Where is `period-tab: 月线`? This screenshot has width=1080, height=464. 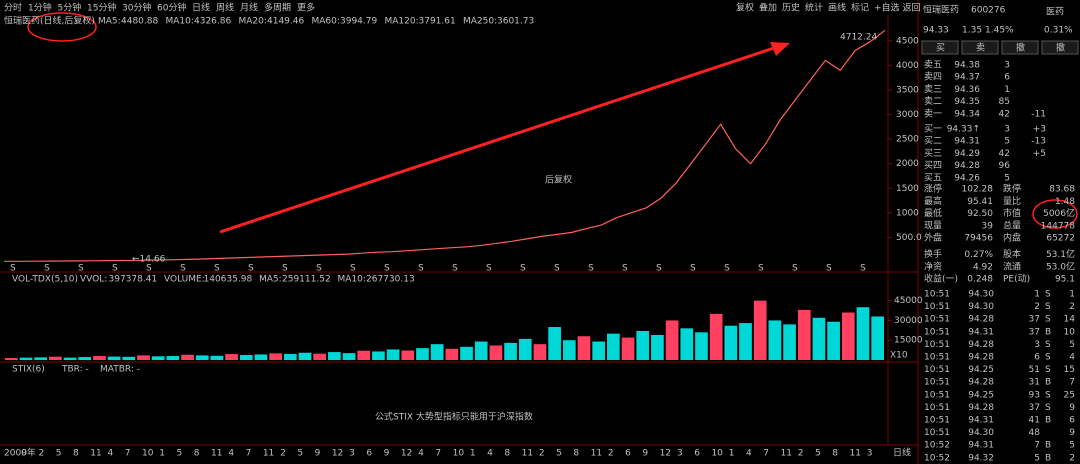 period-tab: 月线 is located at coordinates (249, 8).